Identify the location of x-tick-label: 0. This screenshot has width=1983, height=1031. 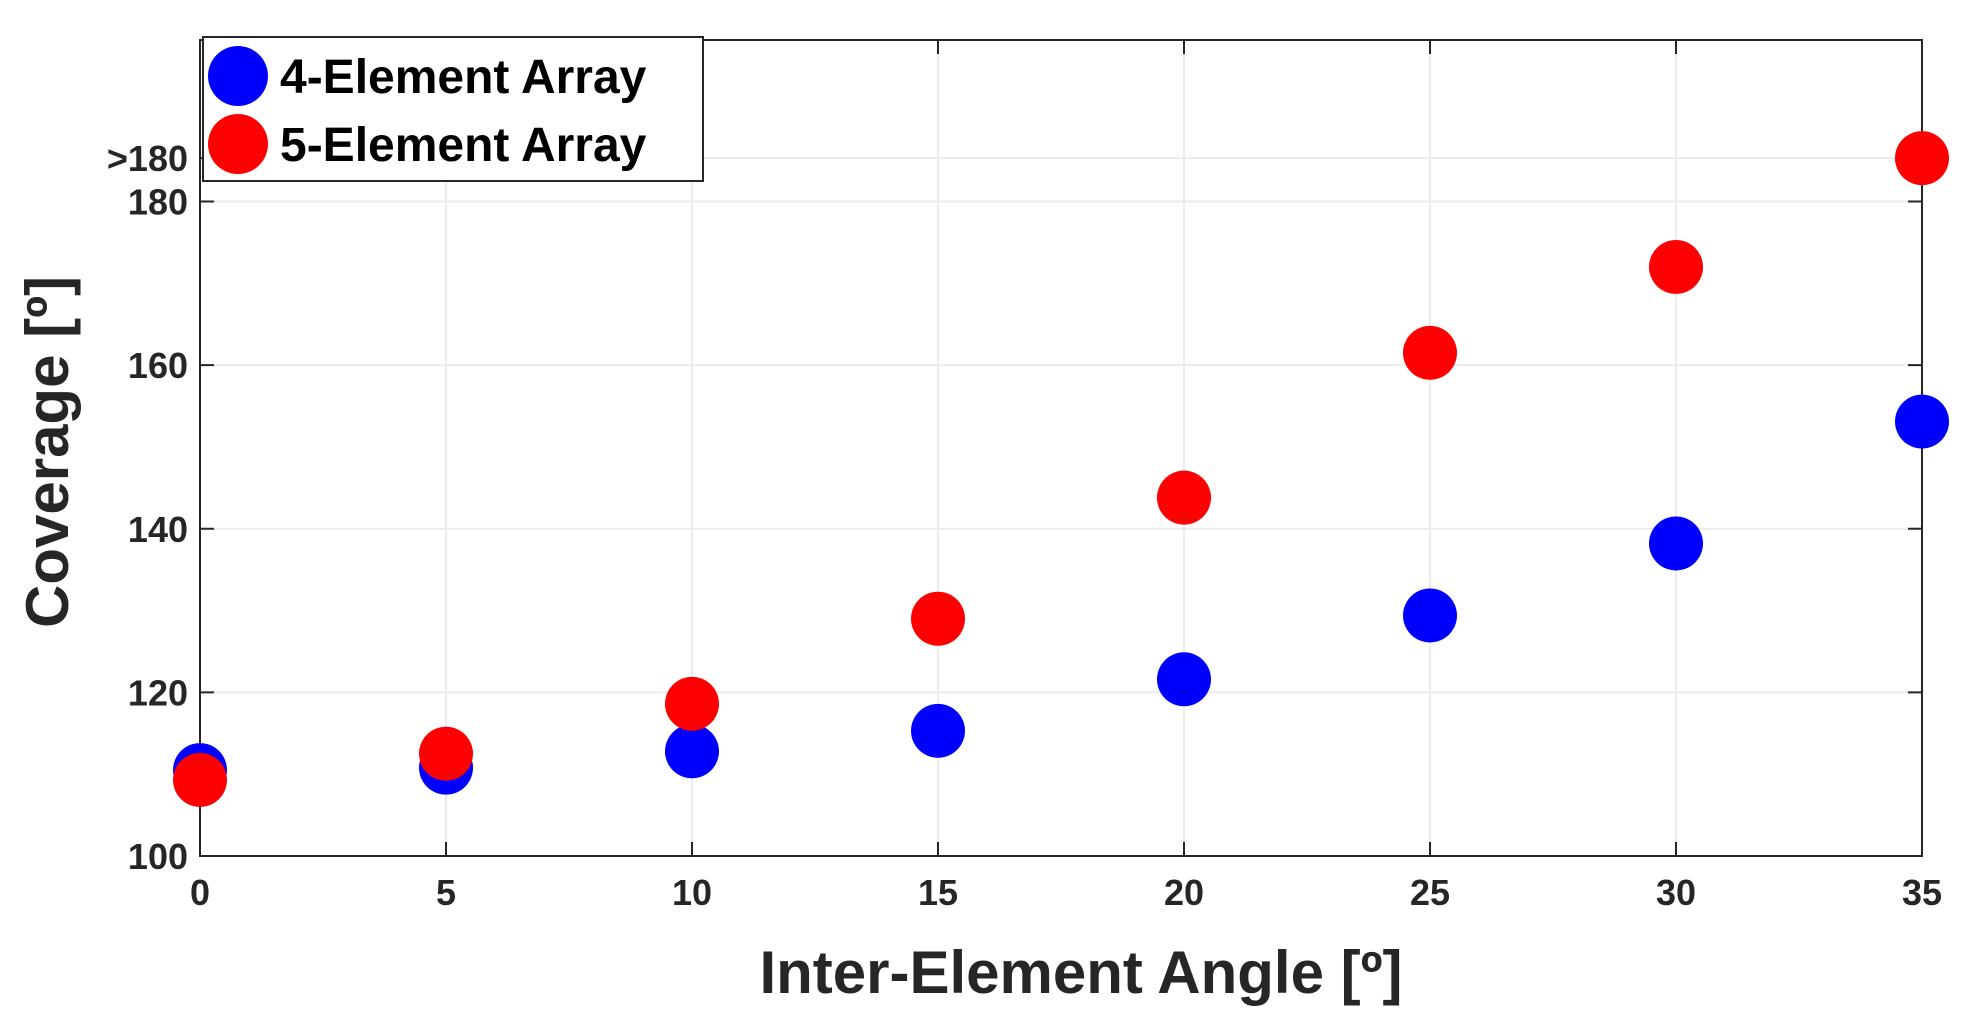
(200, 892).